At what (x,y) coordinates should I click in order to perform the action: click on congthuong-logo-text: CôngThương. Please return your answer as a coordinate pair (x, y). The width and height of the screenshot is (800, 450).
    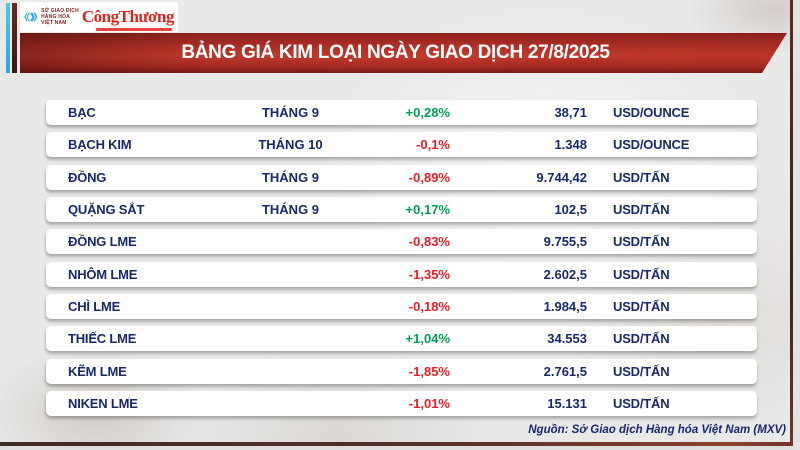
    Looking at the image, I should click on (128, 16).